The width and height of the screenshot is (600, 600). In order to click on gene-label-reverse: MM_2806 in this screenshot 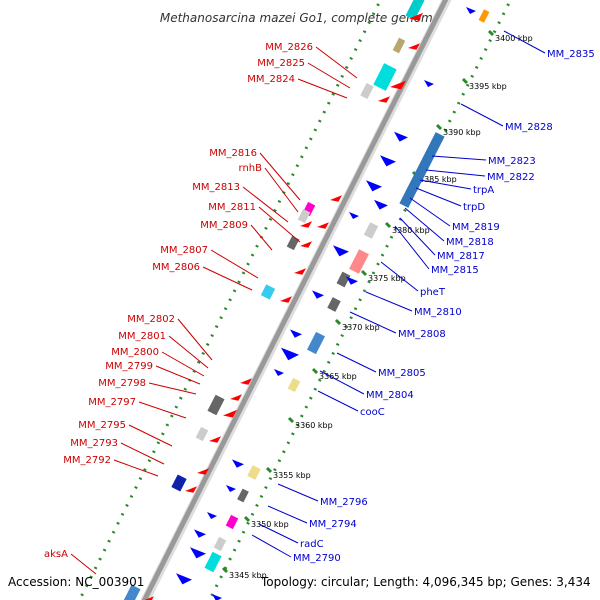, I will do `click(176, 267)`.